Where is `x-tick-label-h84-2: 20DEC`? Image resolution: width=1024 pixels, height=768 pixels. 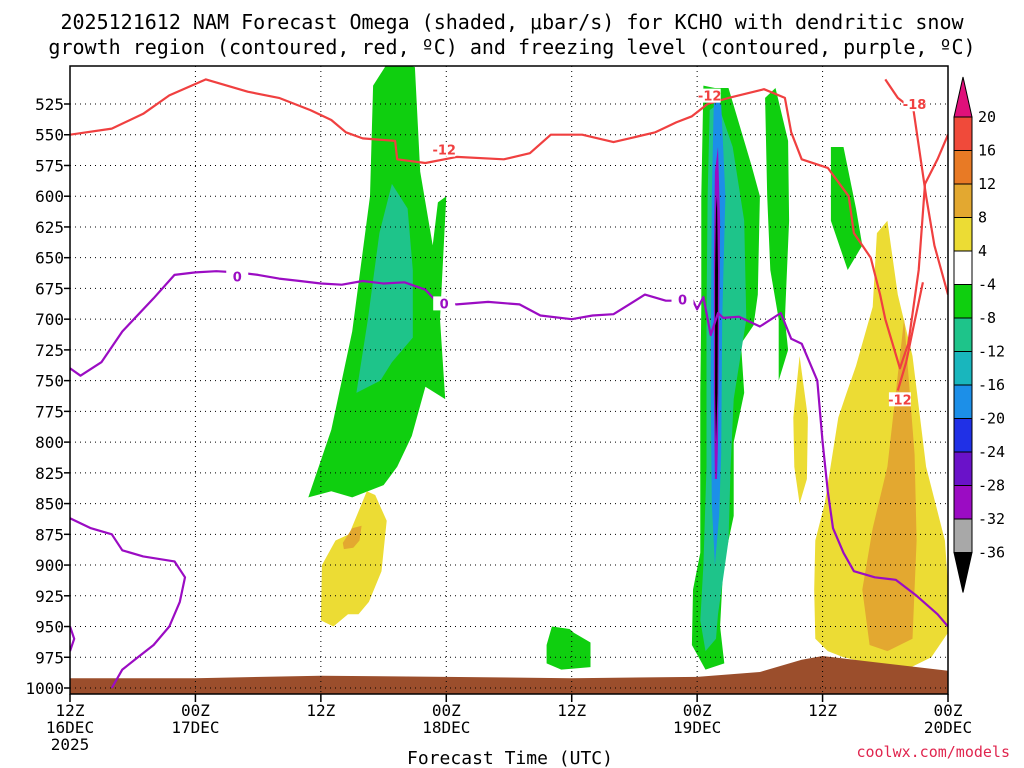
x-tick-label-h84-2: 20DEC is located at coordinates (948, 727).